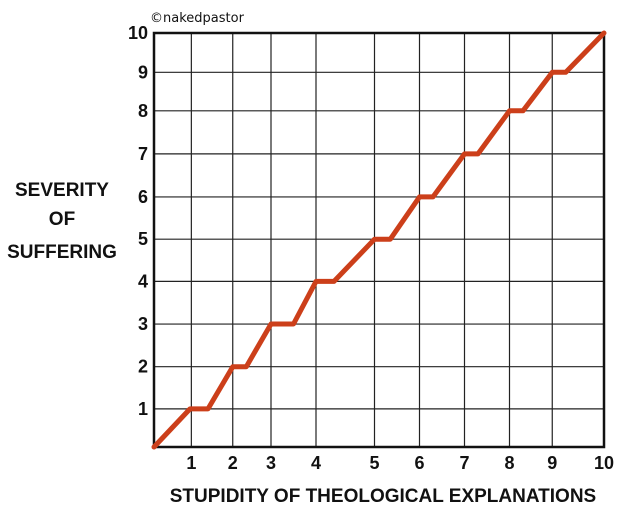  What do you see at coordinates (138, 221) in the screenshot?
I see `y-tick-labels: 1 2 3 4 5 6 7 8 9 10` at bounding box center [138, 221].